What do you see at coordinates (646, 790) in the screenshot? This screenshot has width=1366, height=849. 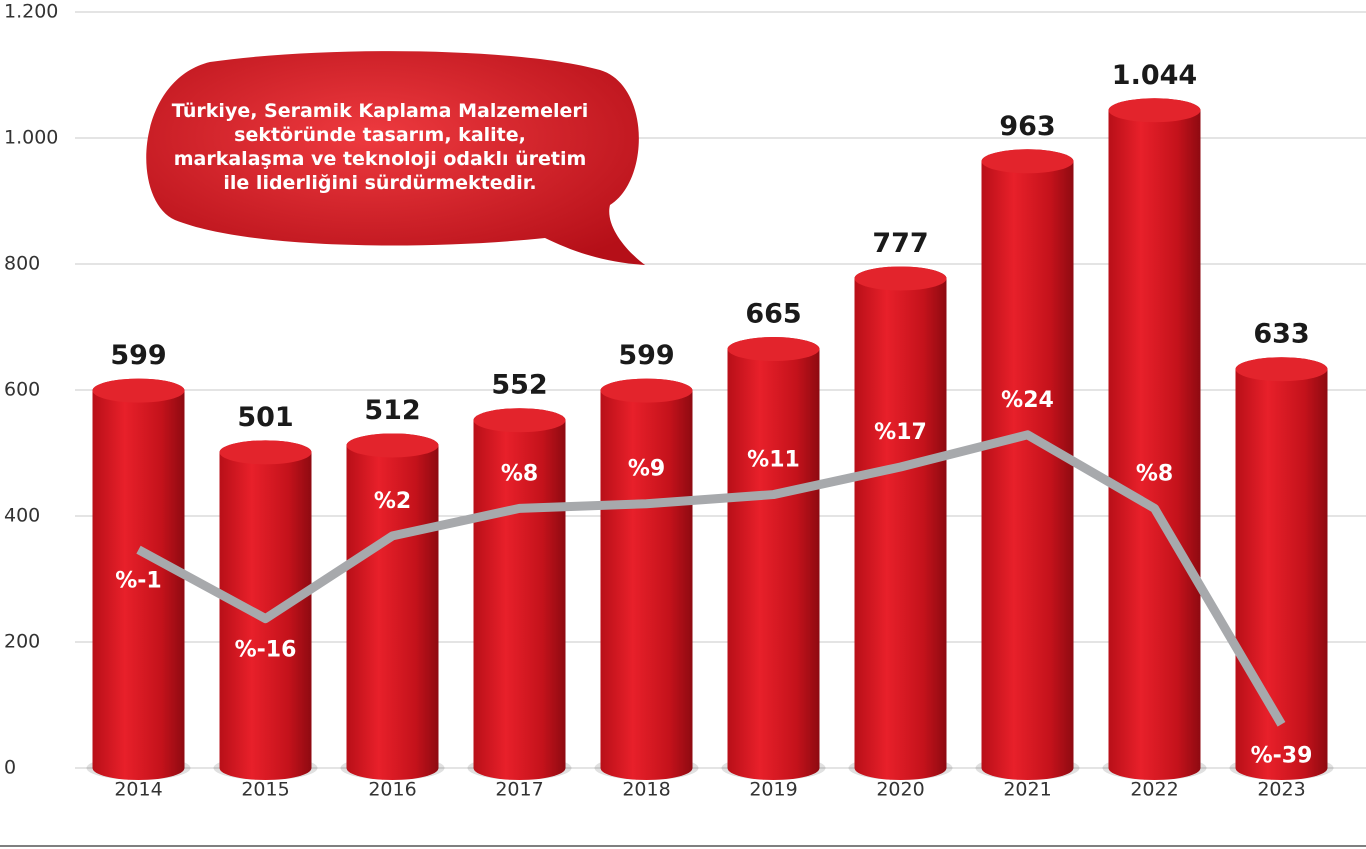 I see `x-tick-label: 2018` at bounding box center [646, 790].